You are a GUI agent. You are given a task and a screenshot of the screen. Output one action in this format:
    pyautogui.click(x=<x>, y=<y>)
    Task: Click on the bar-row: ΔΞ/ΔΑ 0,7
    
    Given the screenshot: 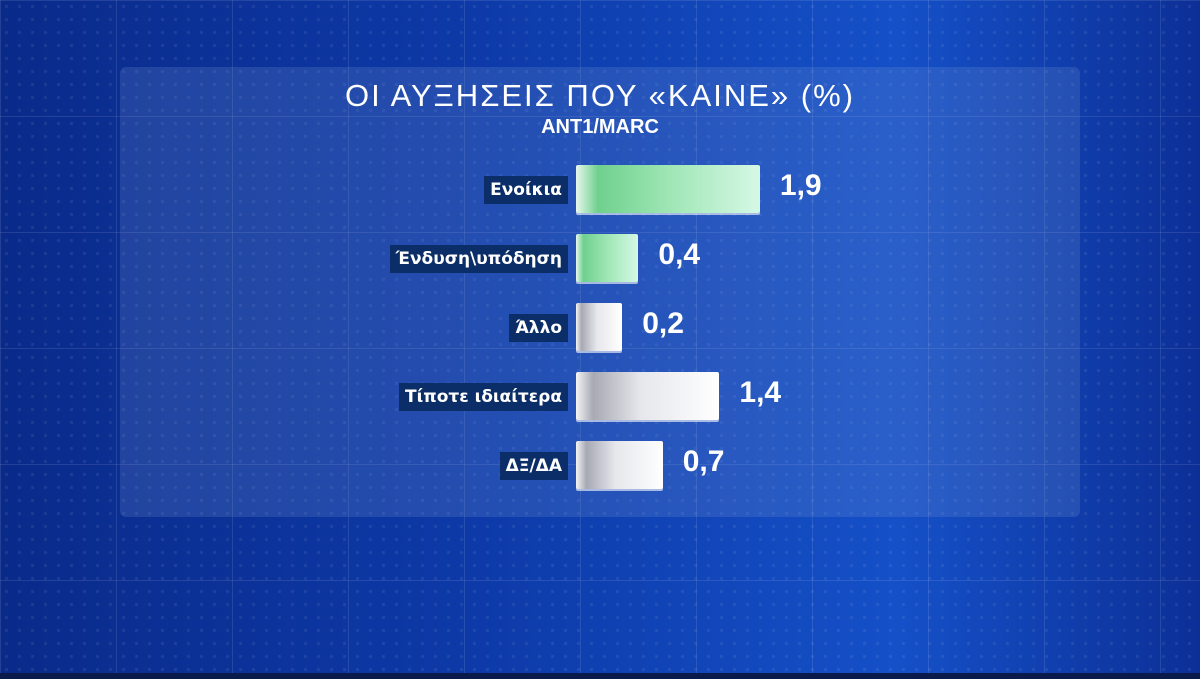 What is the action you would take?
    pyautogui.click(x=600, y=466)
    